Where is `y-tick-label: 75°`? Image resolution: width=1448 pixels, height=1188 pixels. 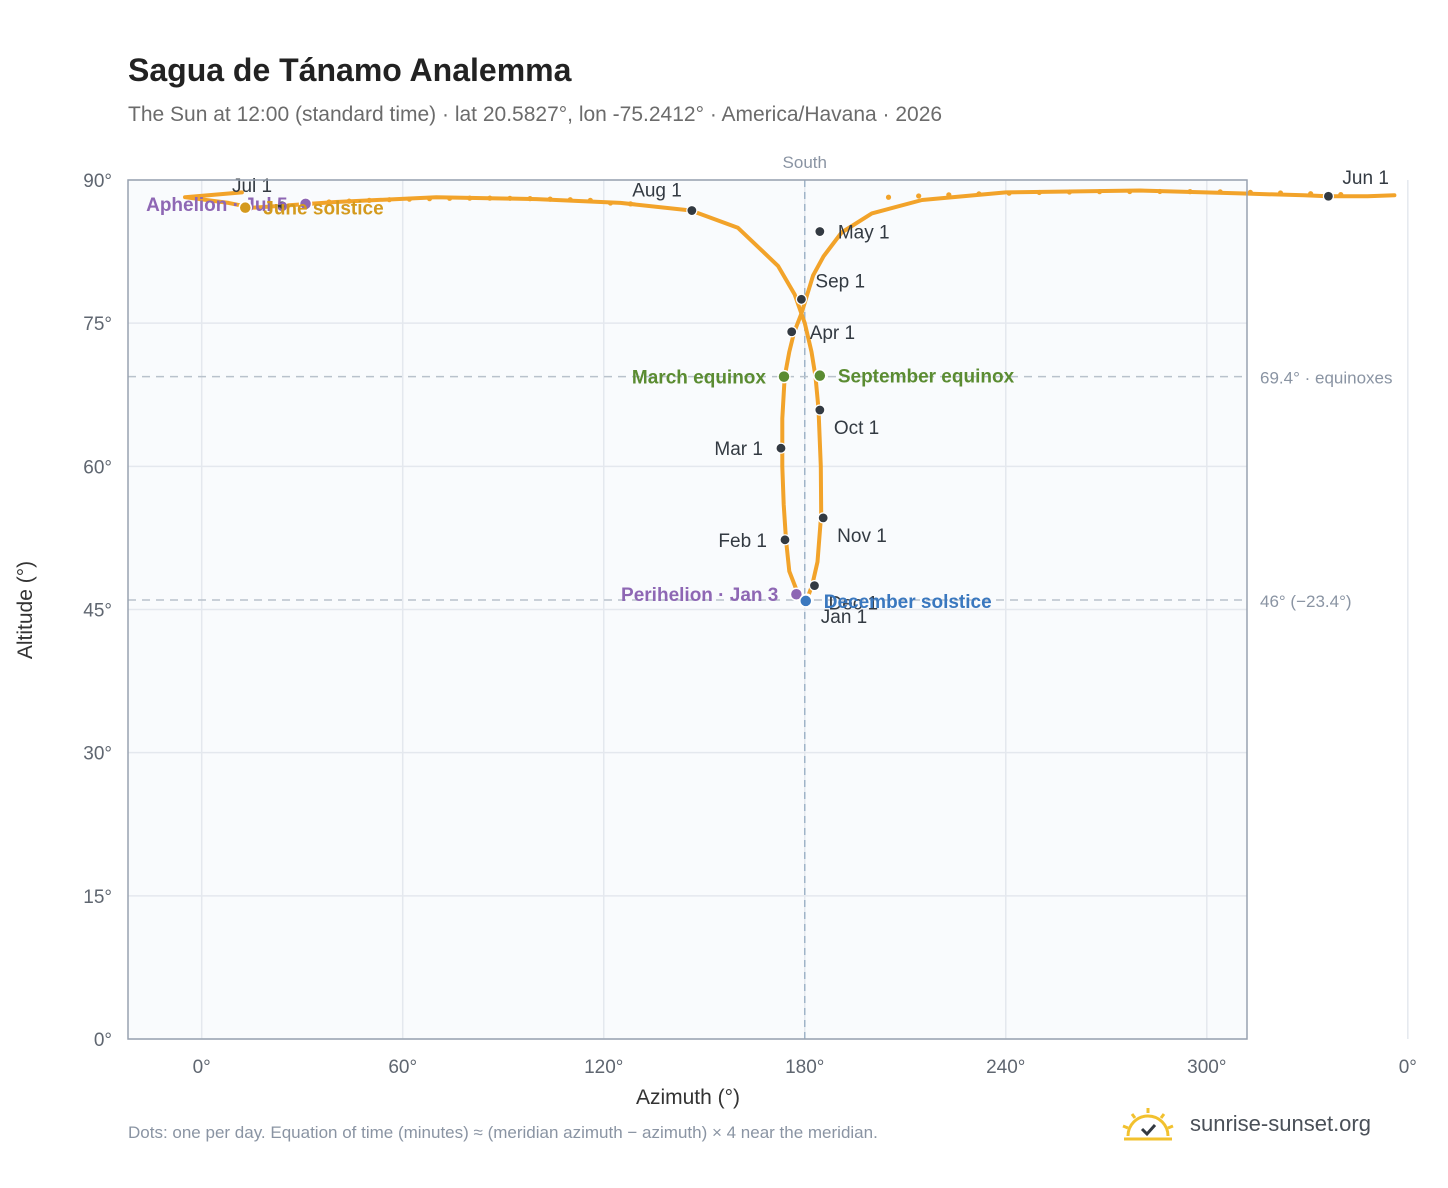
y-tick-label: 75° is located at coordinates (97, 324).